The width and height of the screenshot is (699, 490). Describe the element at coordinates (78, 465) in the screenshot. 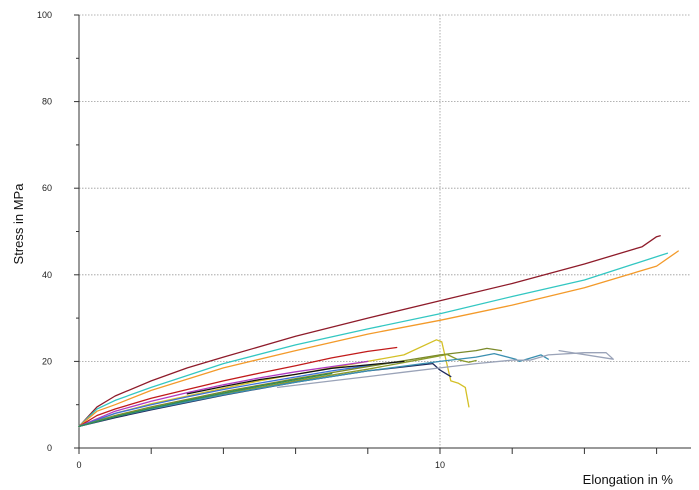

I see `x-tick-label: 0` at that location.